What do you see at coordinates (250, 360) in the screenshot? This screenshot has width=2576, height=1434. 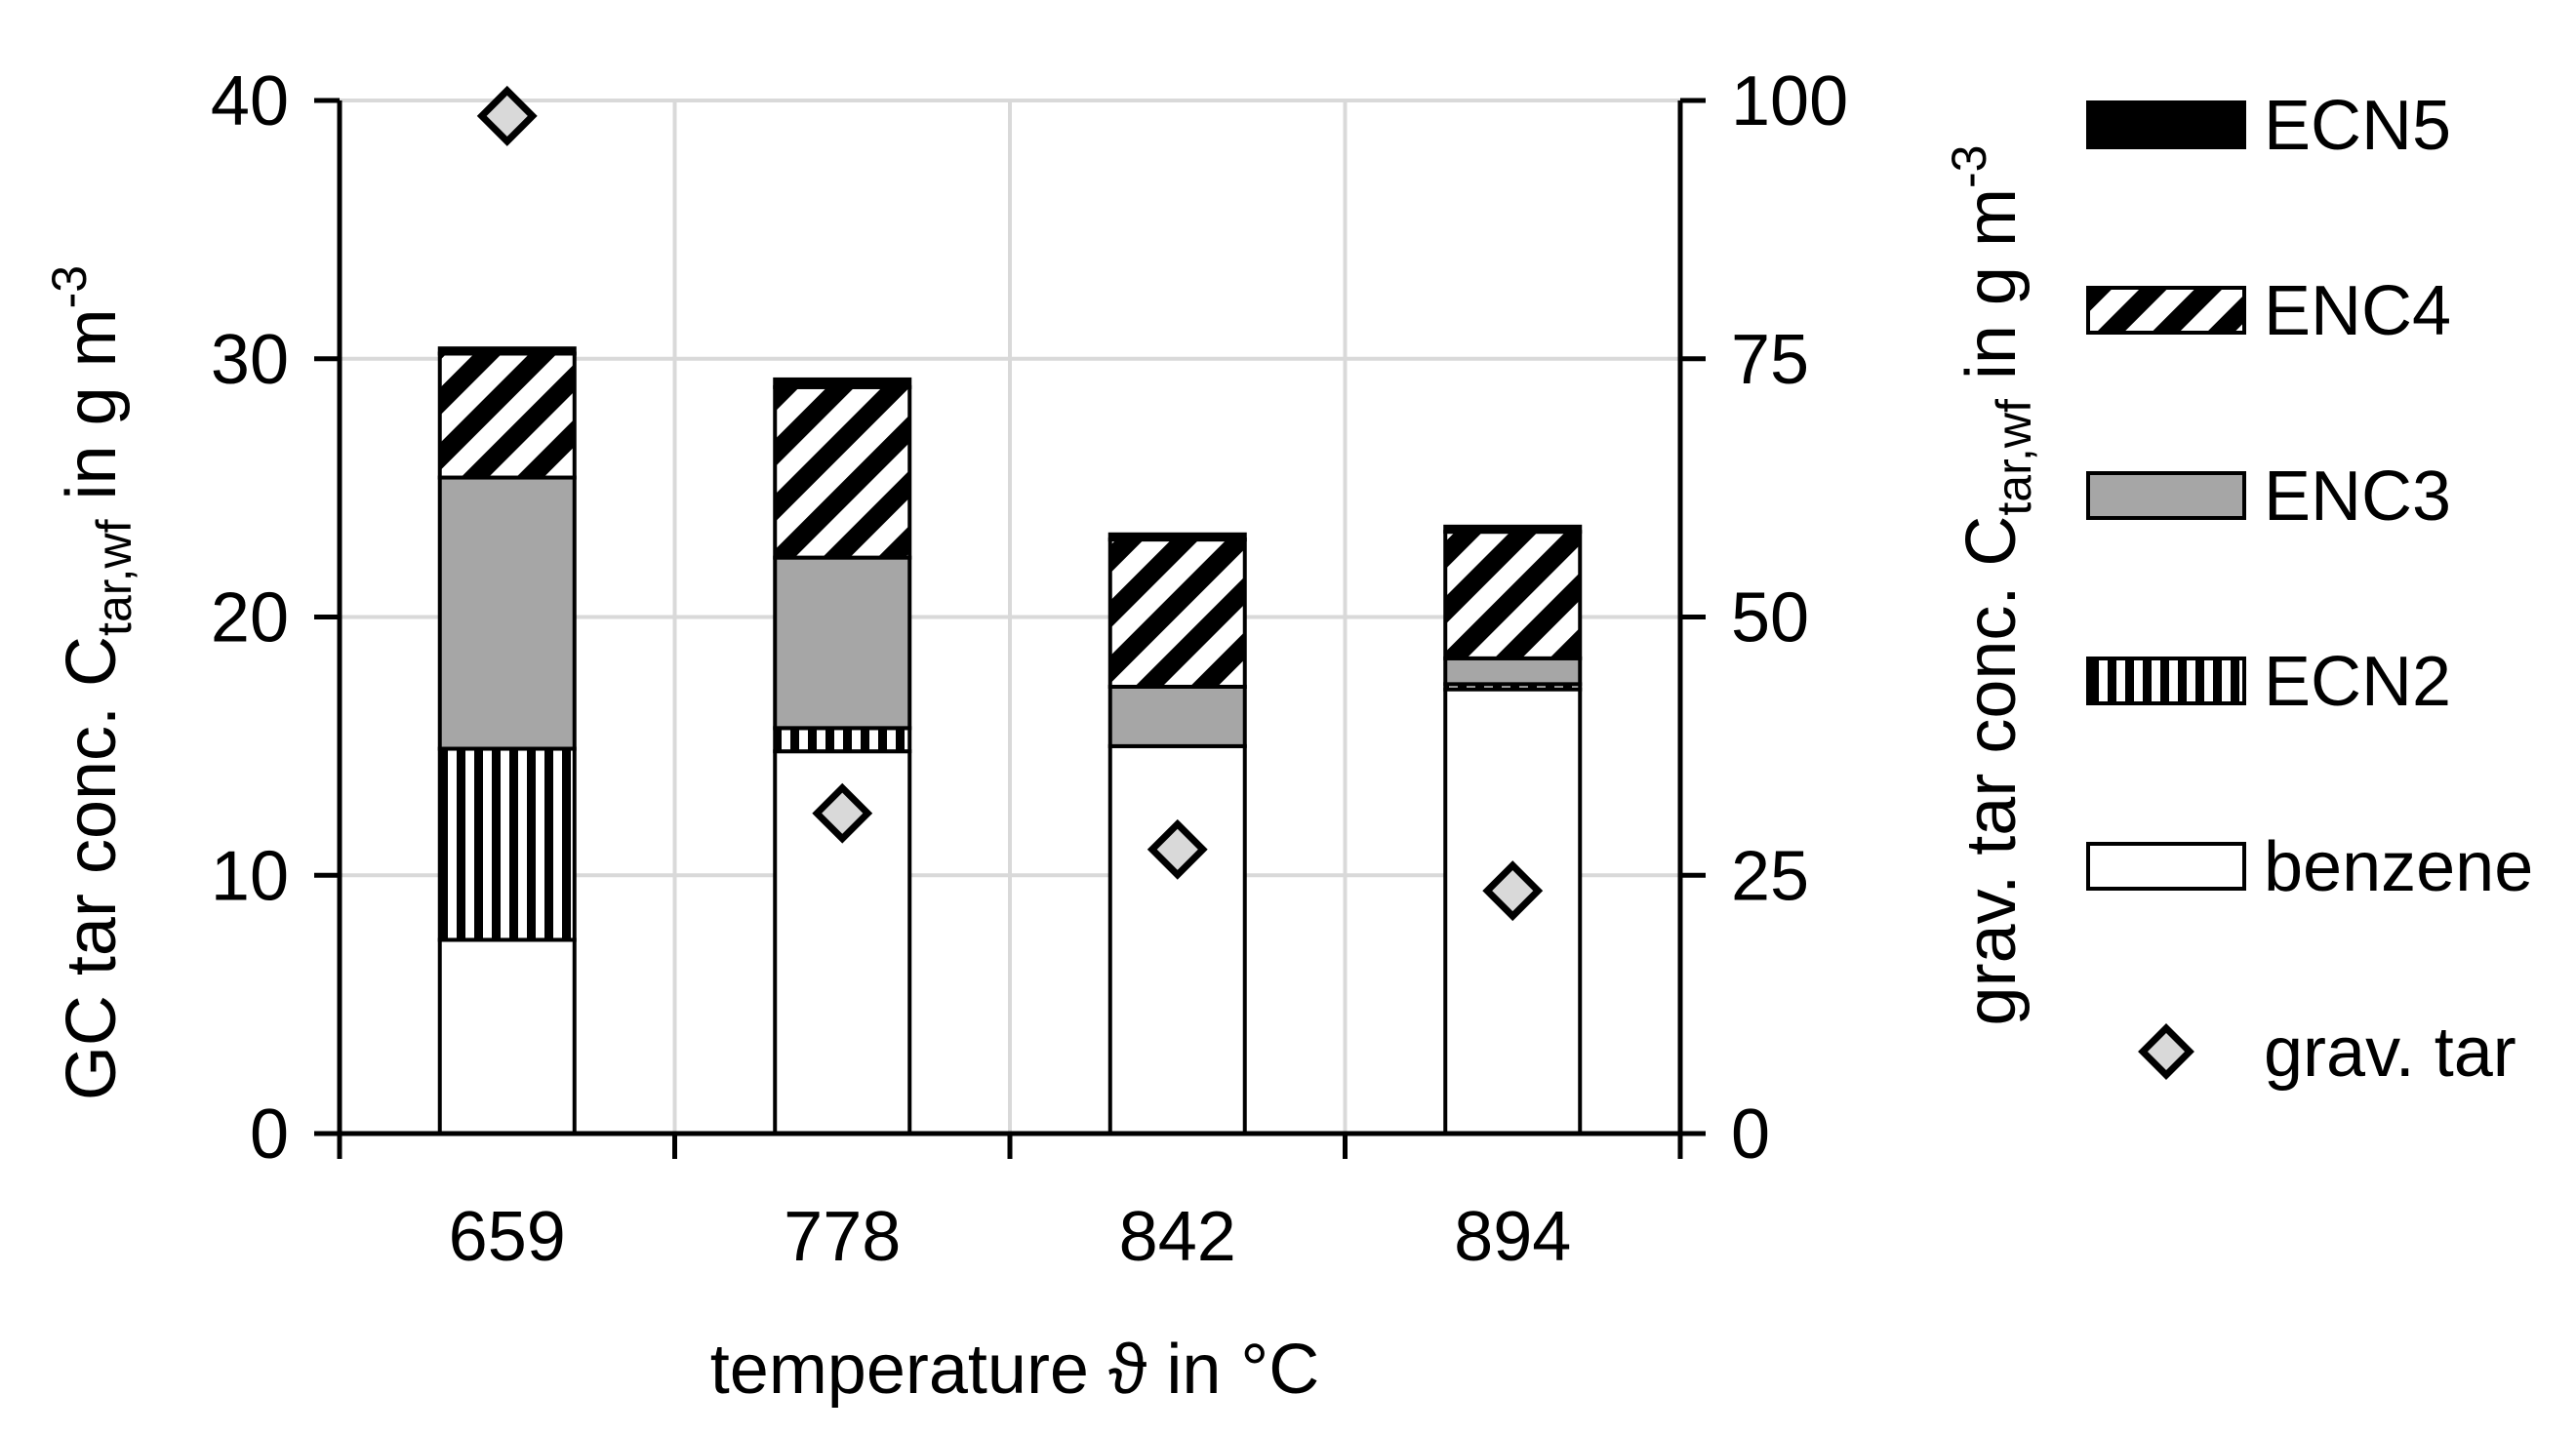 I see `y-axis-left-tick-label: 30` at bounding box center [250, 360].